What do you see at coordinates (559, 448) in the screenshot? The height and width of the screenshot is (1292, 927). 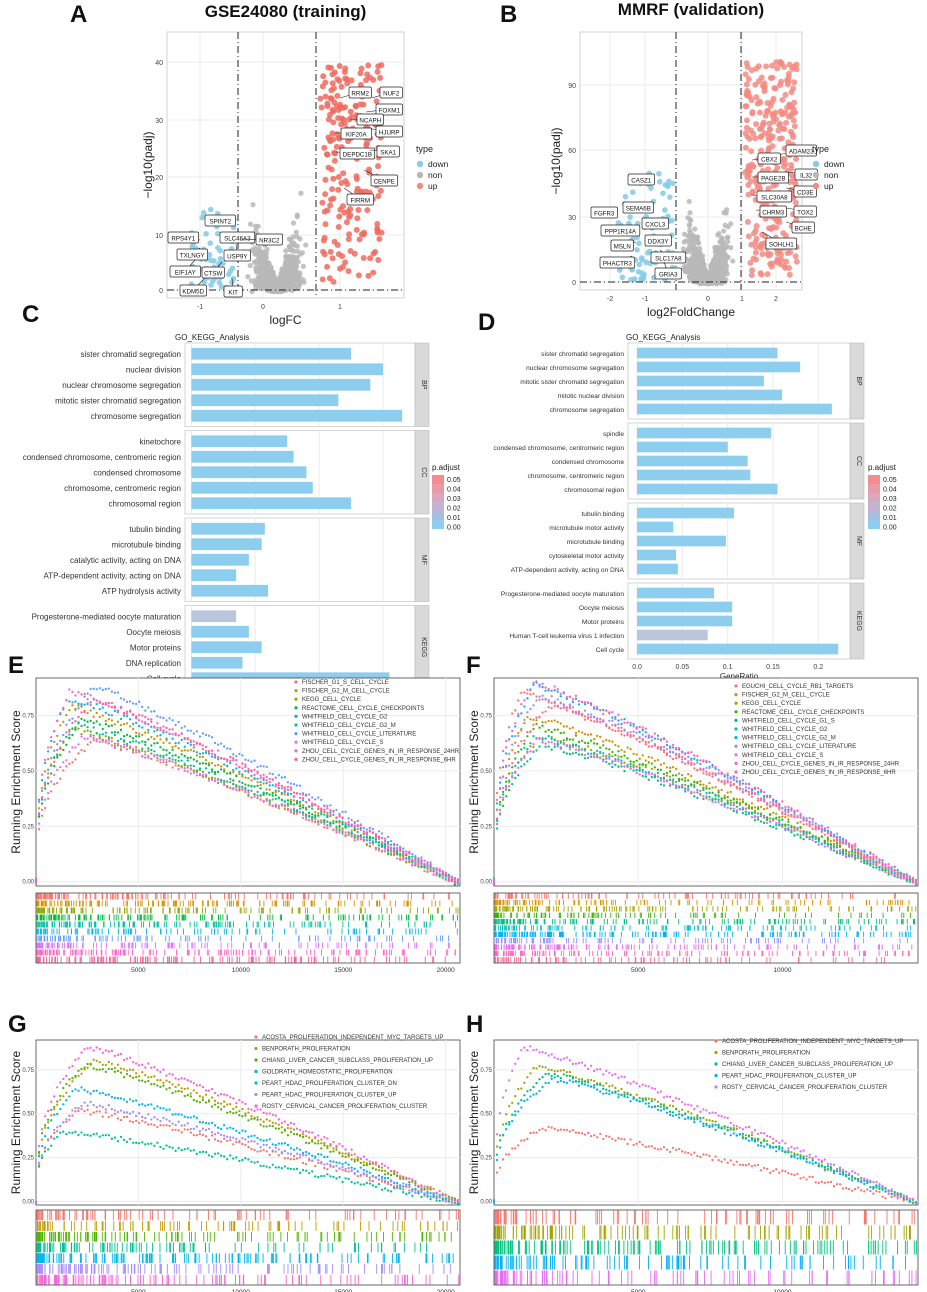 I see `category-label: condensed chromosome, centromeric region` at bounding box center [559, 448].